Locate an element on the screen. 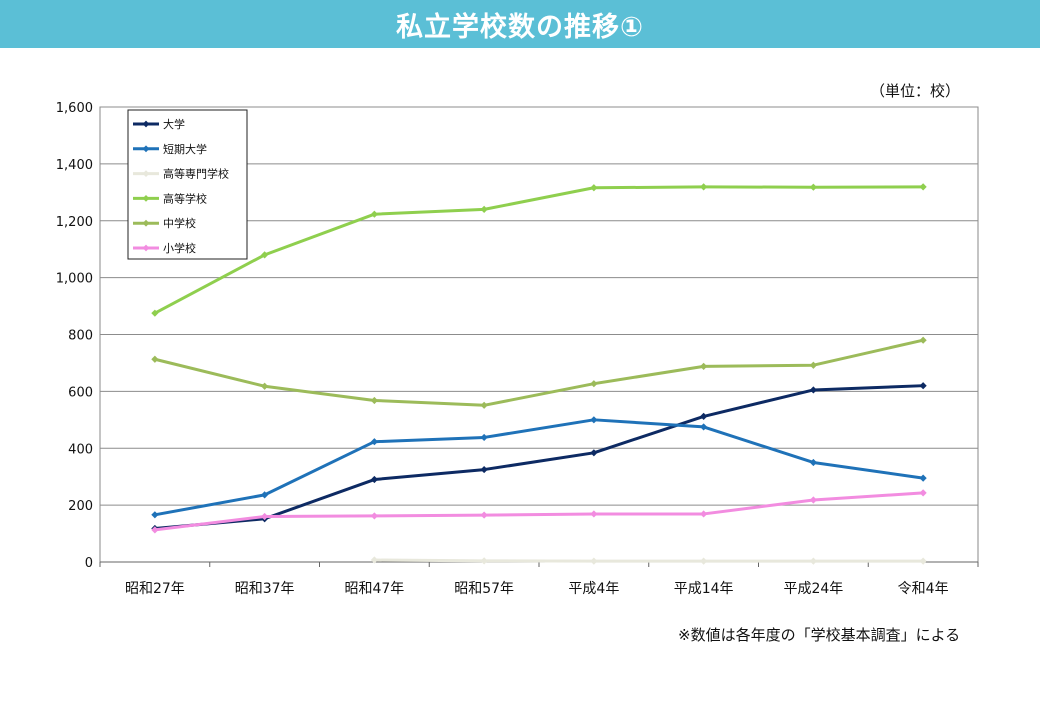 This screenshot has height=720, width=1040. y-tick-label: 400 is located at coordinates (80, 449).